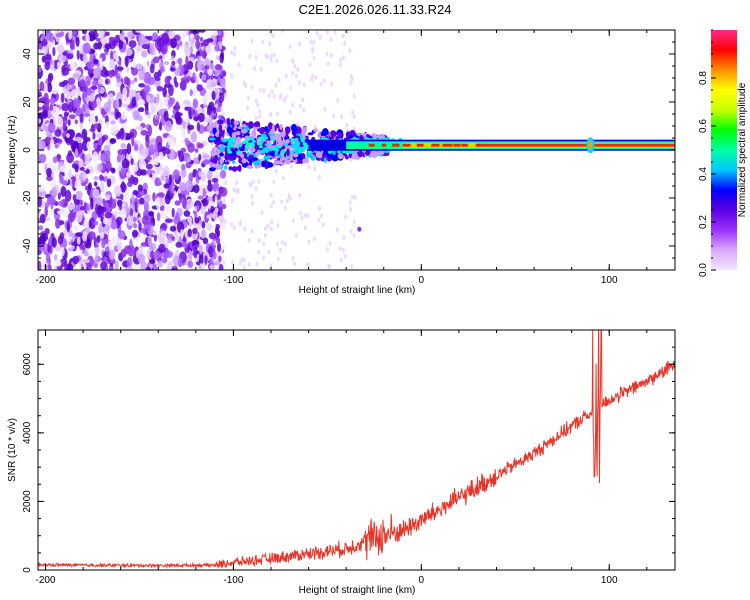 This screenshot has width=750, height=600. I want to click on spectrogram-y-label: Frequency (Hz), so click(12, 150).